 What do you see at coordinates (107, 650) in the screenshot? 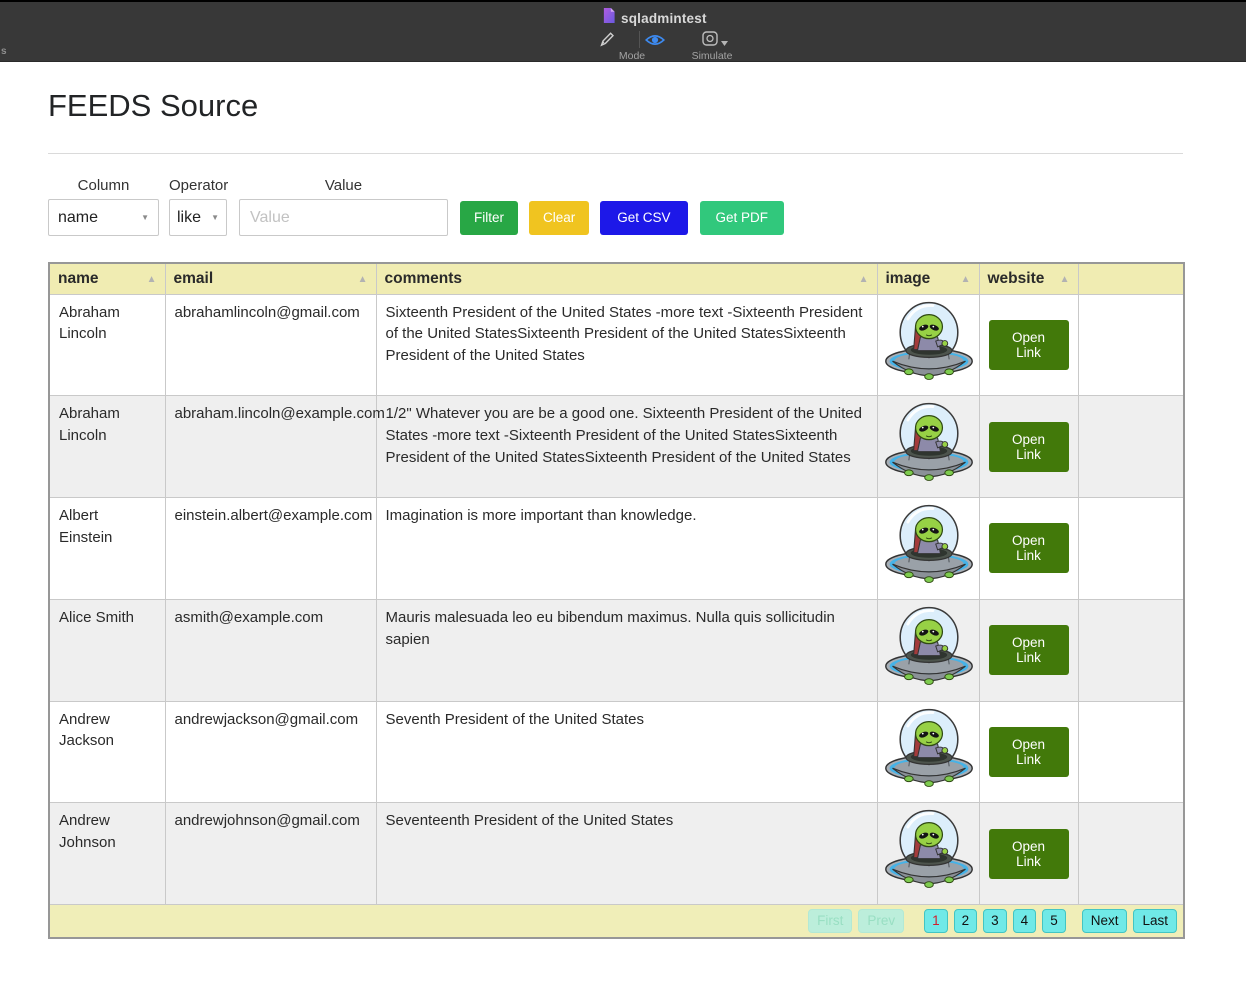
I see `cell-name: Alice Smith` at bounding box center [107, 650].